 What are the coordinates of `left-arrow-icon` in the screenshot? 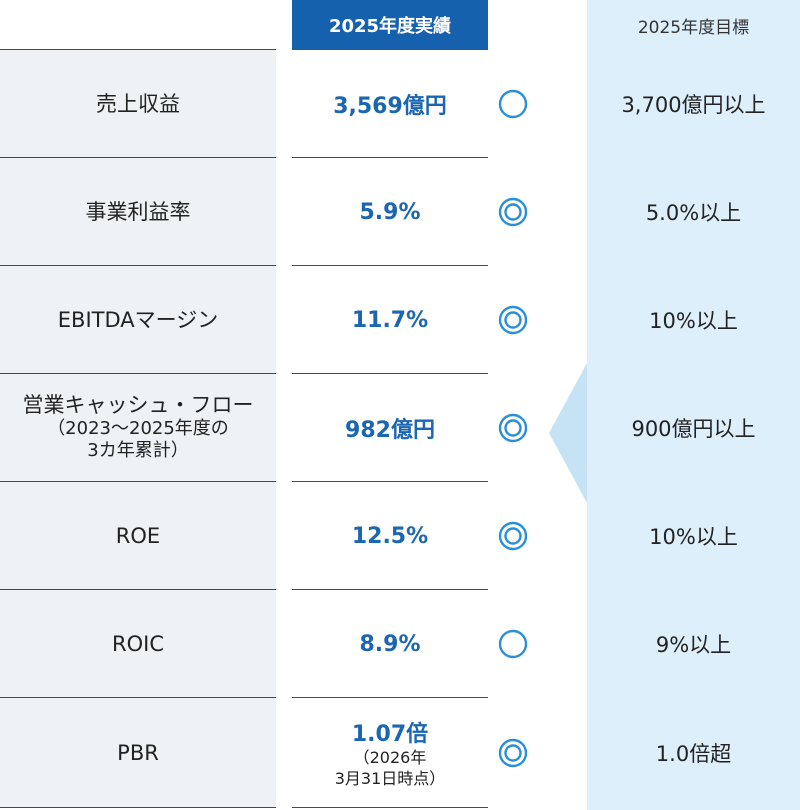 It's located at (568, 433).